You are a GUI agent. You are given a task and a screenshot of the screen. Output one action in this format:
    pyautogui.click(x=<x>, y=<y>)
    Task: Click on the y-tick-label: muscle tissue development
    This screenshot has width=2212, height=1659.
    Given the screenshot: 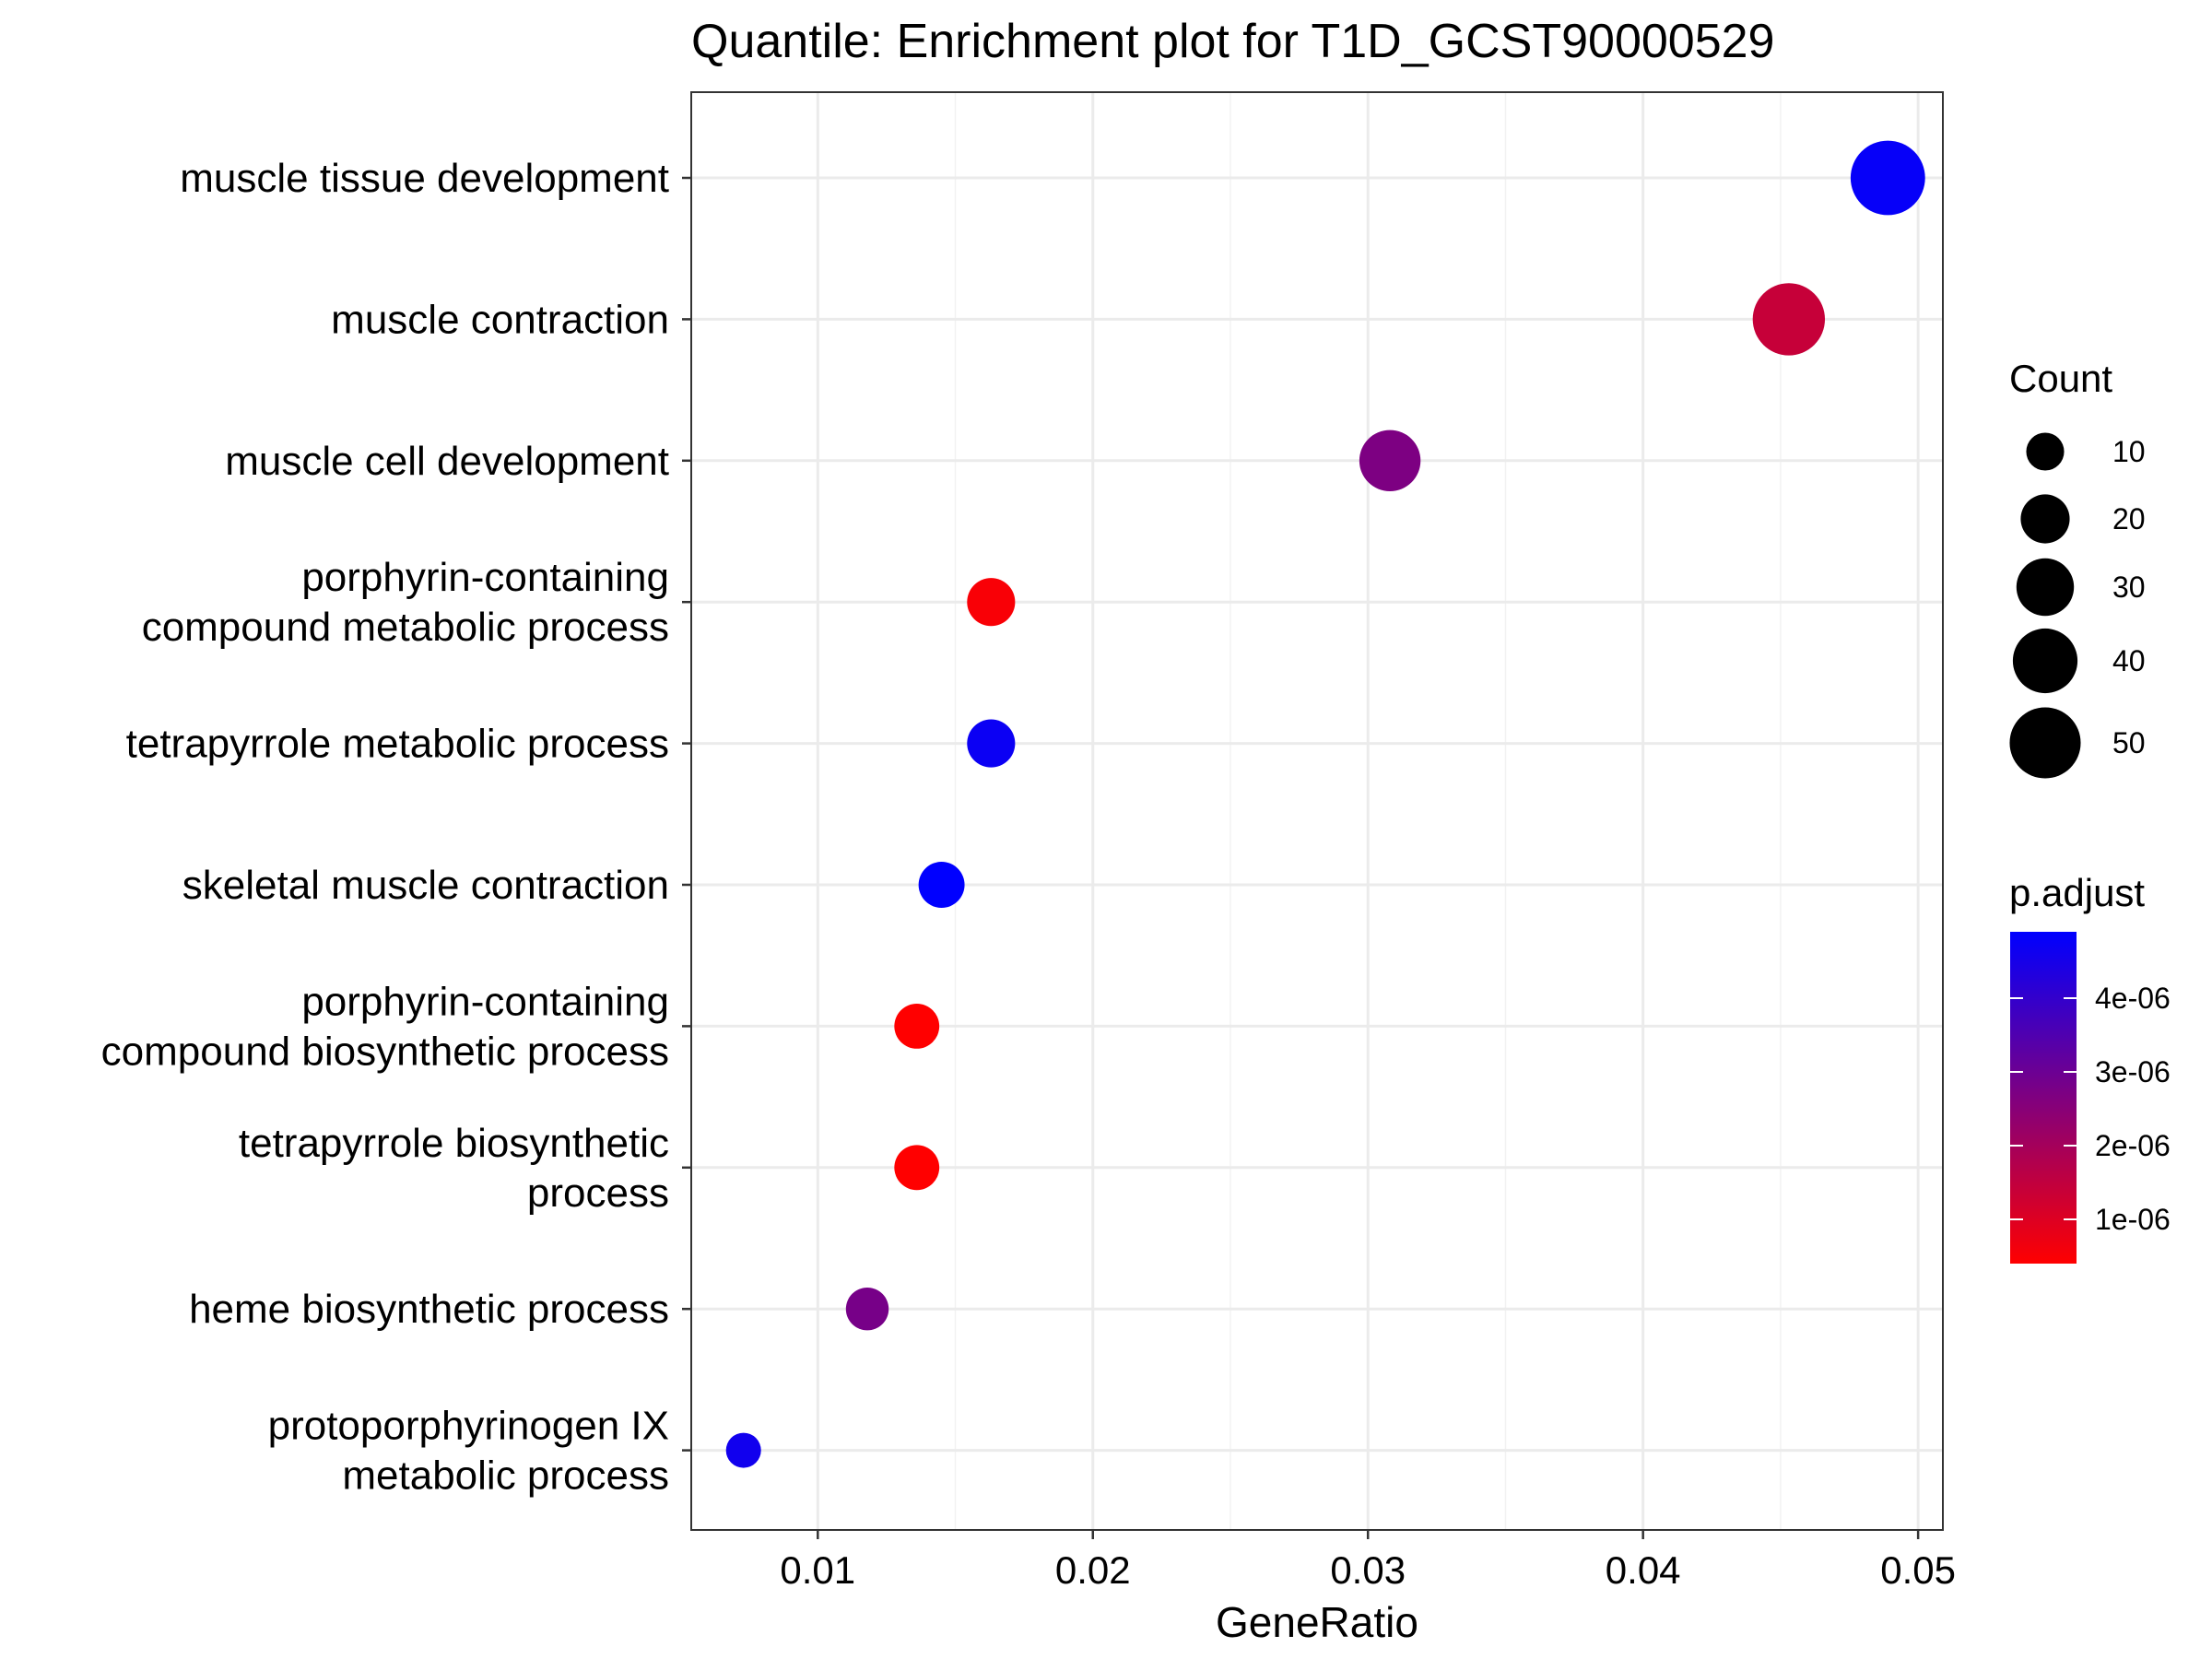 What is the action you would take?
    pyautogui.click(x=424, y=178)
    